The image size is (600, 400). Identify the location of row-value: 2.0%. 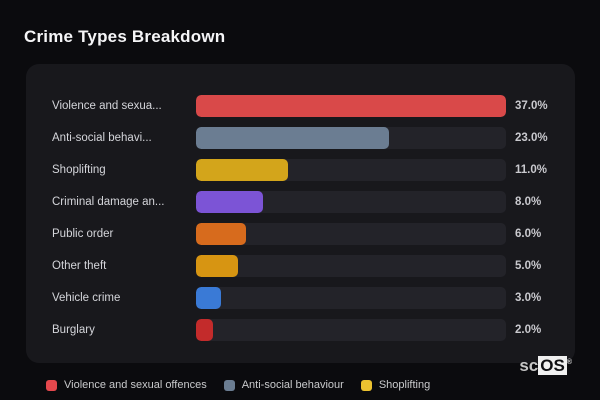
(528, 330).